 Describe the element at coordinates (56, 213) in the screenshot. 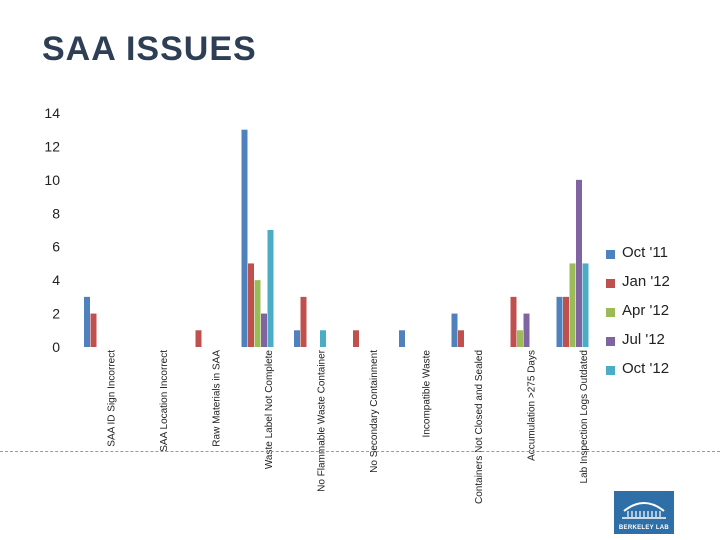

I see `y-tick-label: 8` at that location.